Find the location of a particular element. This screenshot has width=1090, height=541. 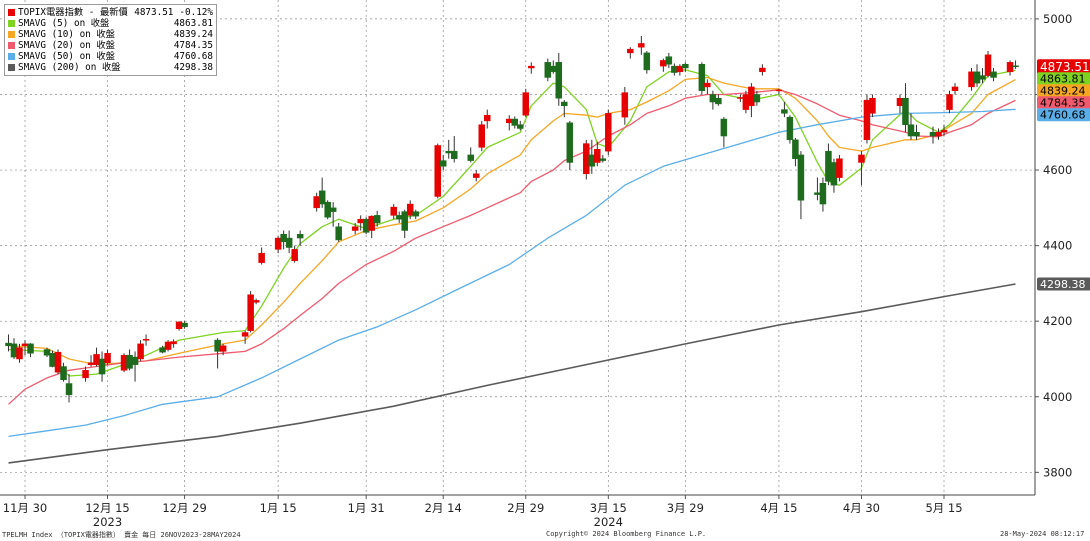

x-tick-label: 2月 14 is located at coordinates (443, 508).